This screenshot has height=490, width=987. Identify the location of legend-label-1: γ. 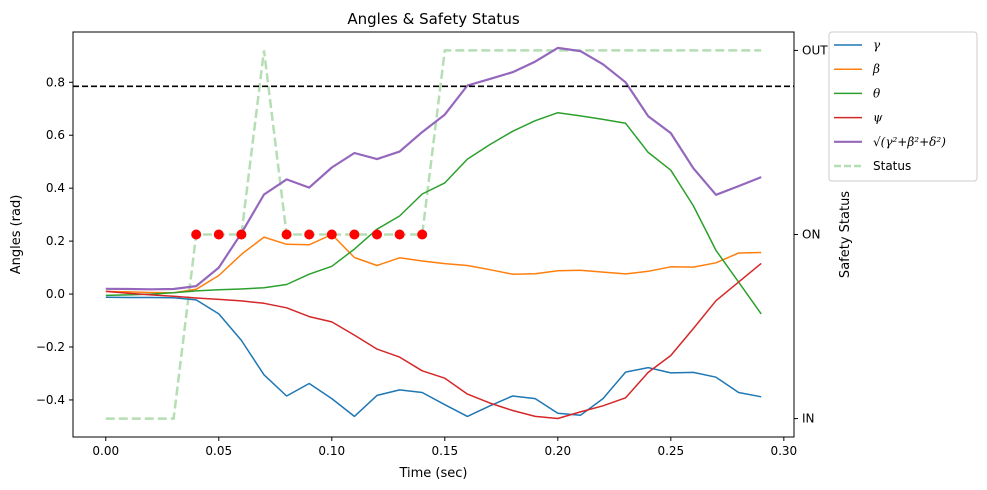
(877, 45).